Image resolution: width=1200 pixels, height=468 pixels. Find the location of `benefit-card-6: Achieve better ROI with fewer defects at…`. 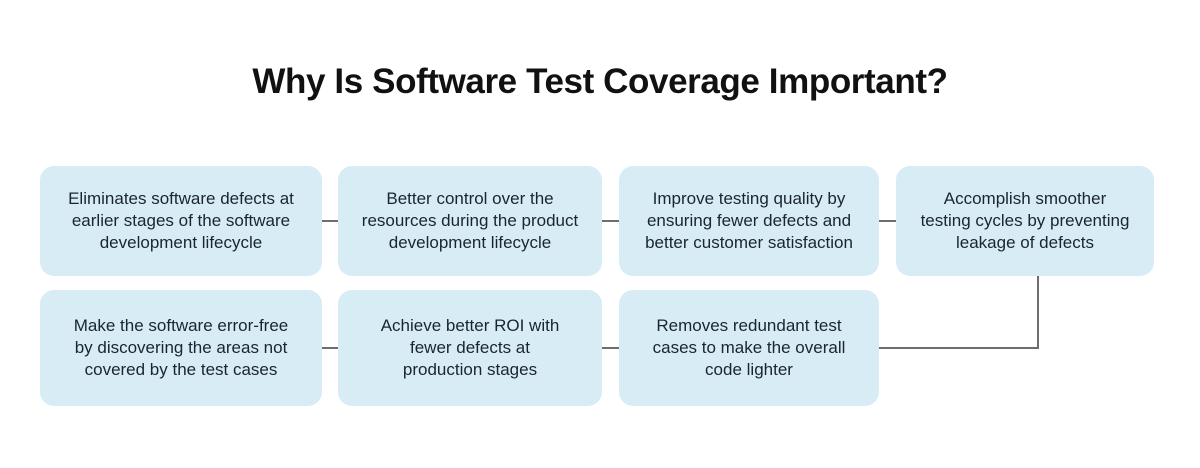

benefit-card-6: Achieve better ROI with fewer defects at… is located at coordinates (470, 348).